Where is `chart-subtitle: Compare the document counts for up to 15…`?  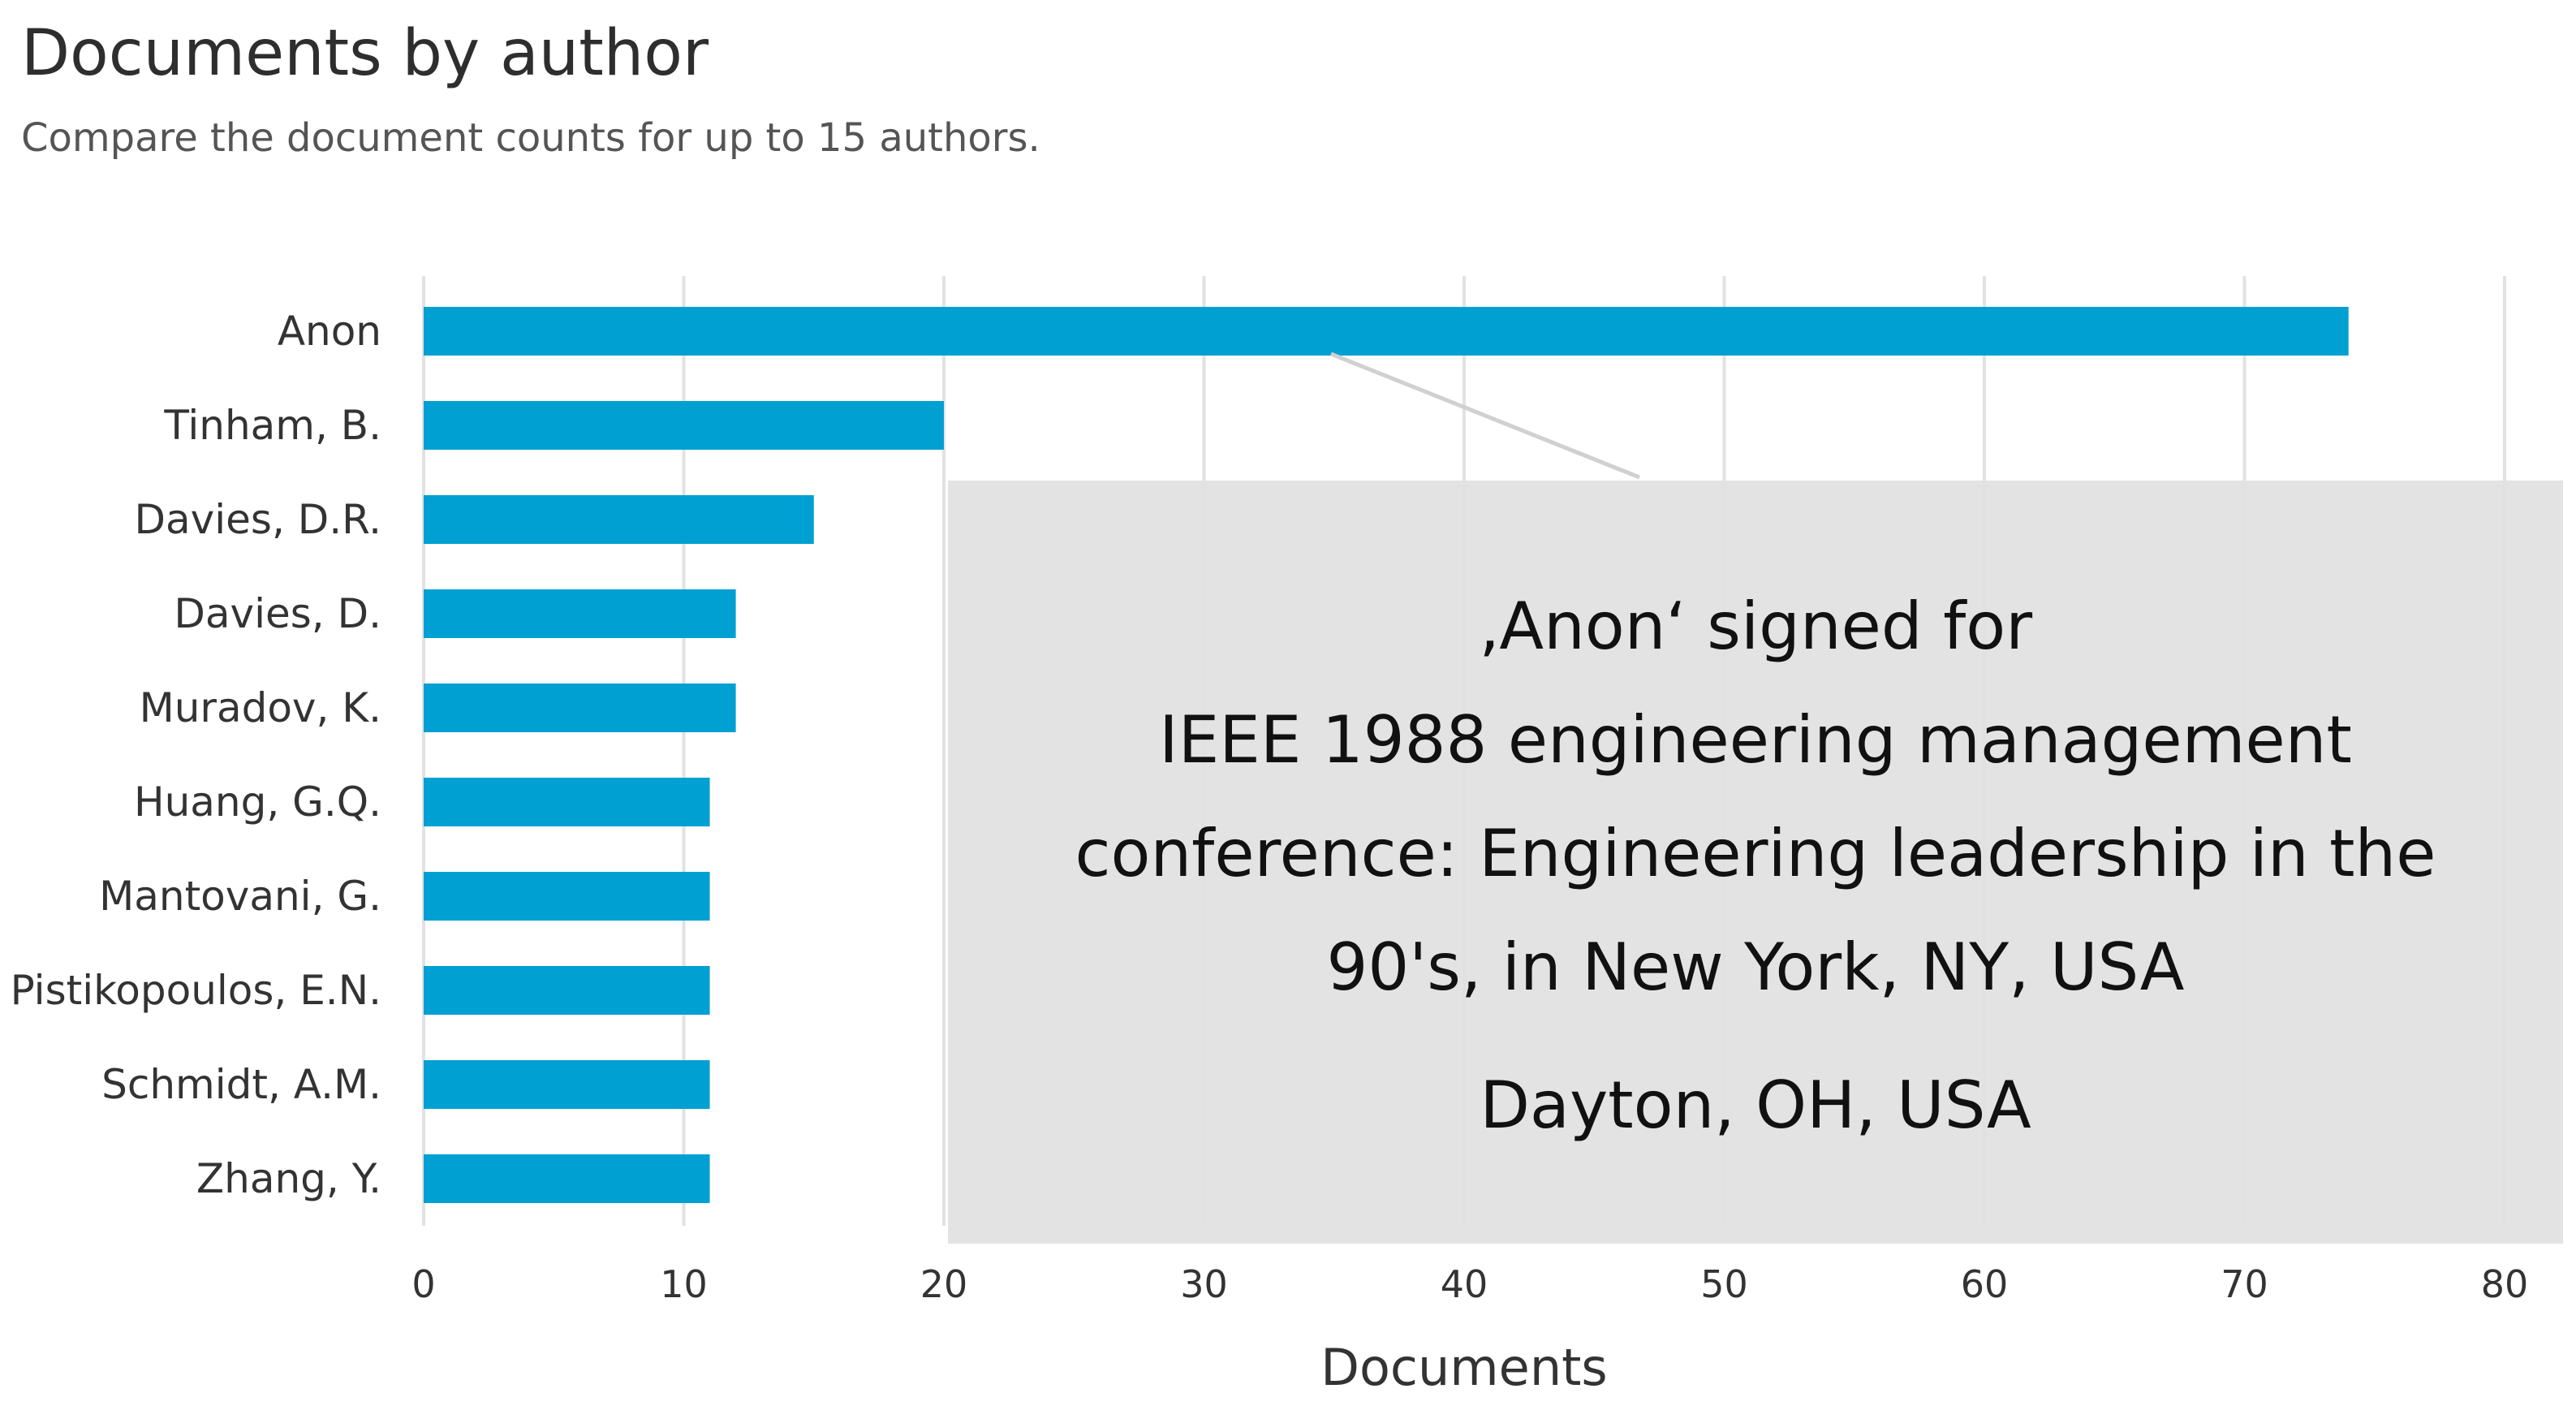 chart-subtitle: Compare the document counts for up to 15… is located at coordinates (531, 138).